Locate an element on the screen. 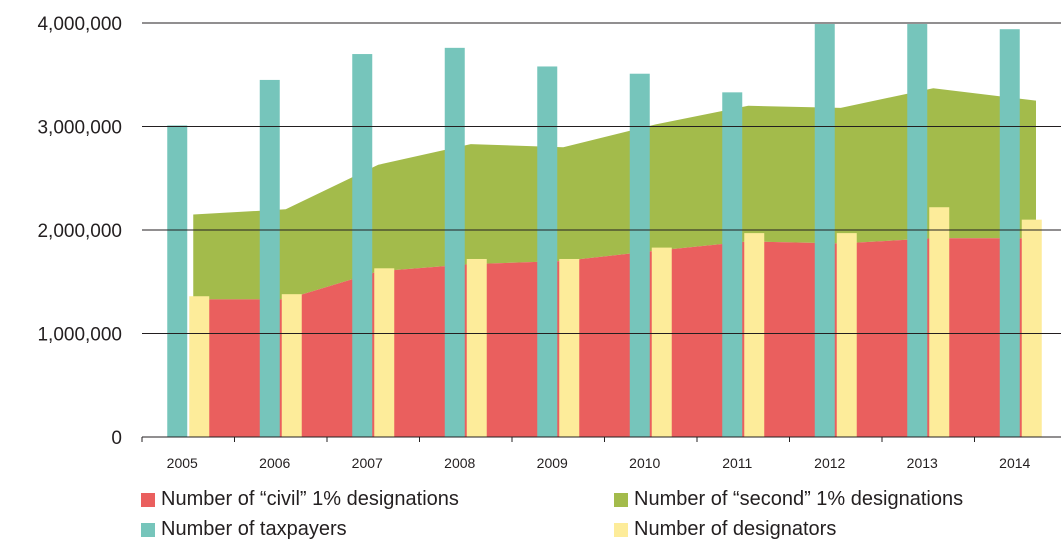  x-tick-label-2013: 2013 is located at coordinates (922, 463).